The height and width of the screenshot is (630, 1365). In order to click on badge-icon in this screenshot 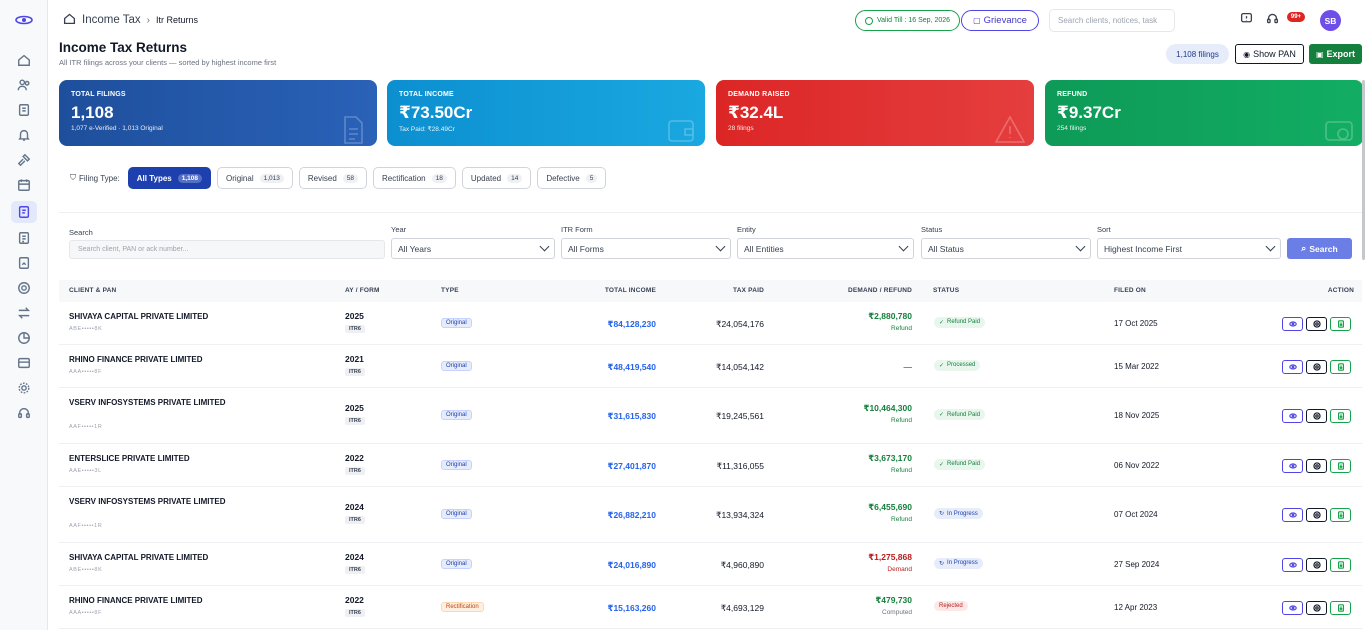, I will do `click(1316, 416)`.